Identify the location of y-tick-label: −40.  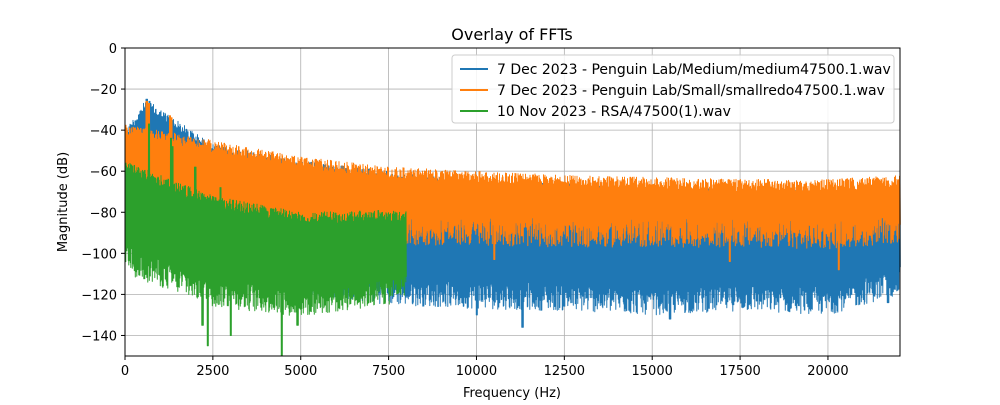
(103, 131).